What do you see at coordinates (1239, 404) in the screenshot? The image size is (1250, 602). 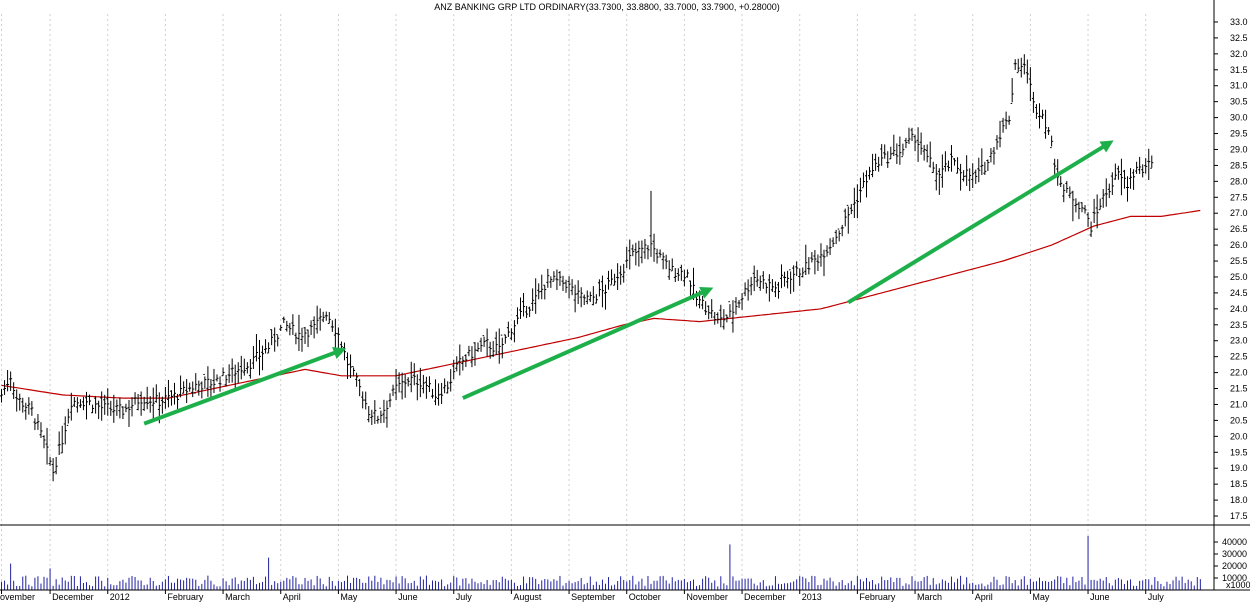 I see `price-tick-label: 21.0` at bounding box center [1239, 404].